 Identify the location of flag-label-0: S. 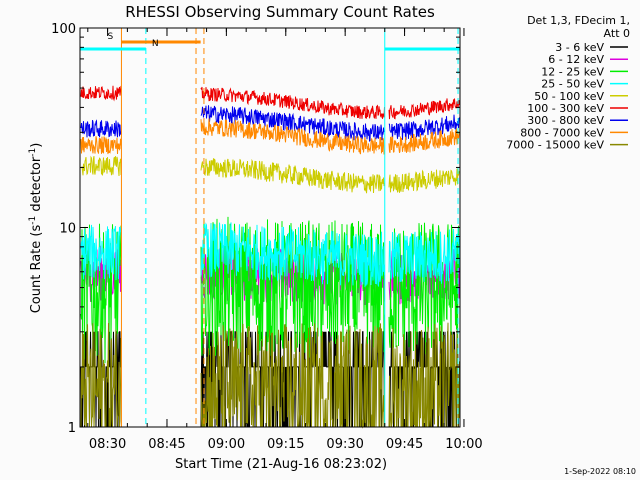
(110, 37).